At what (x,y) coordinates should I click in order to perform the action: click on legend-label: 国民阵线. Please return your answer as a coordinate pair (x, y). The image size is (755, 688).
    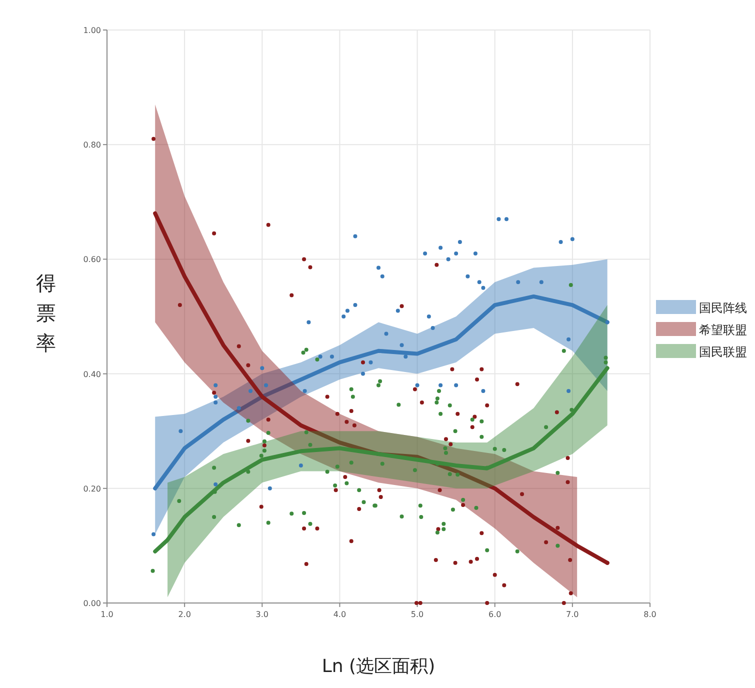
    Looking at the image, I should click on (723, 308).